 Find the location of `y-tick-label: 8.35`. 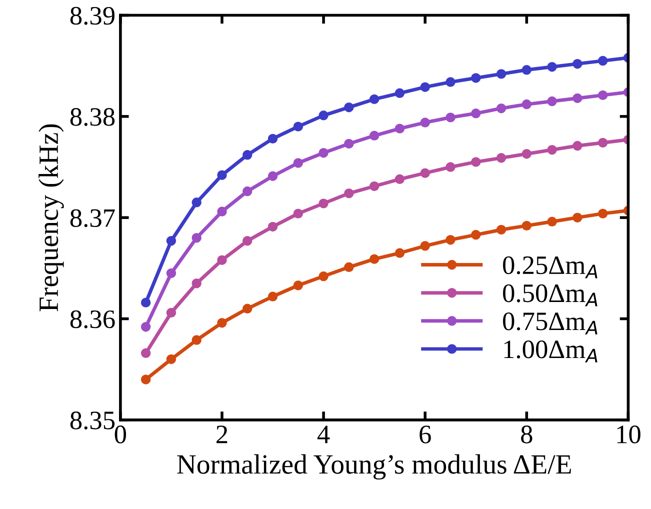

y-tick-label: 8.35 is located at coordinates (92, 421).